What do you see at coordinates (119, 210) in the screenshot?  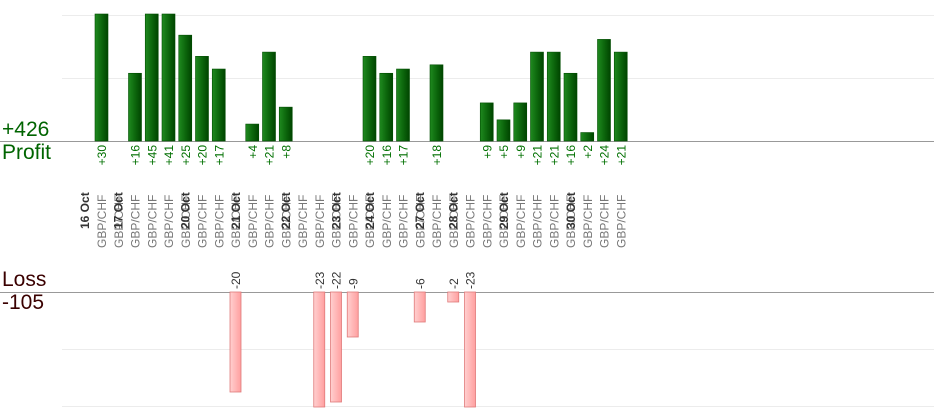 I see `date-label: 17 Oct` at bounding box center [119, 210].